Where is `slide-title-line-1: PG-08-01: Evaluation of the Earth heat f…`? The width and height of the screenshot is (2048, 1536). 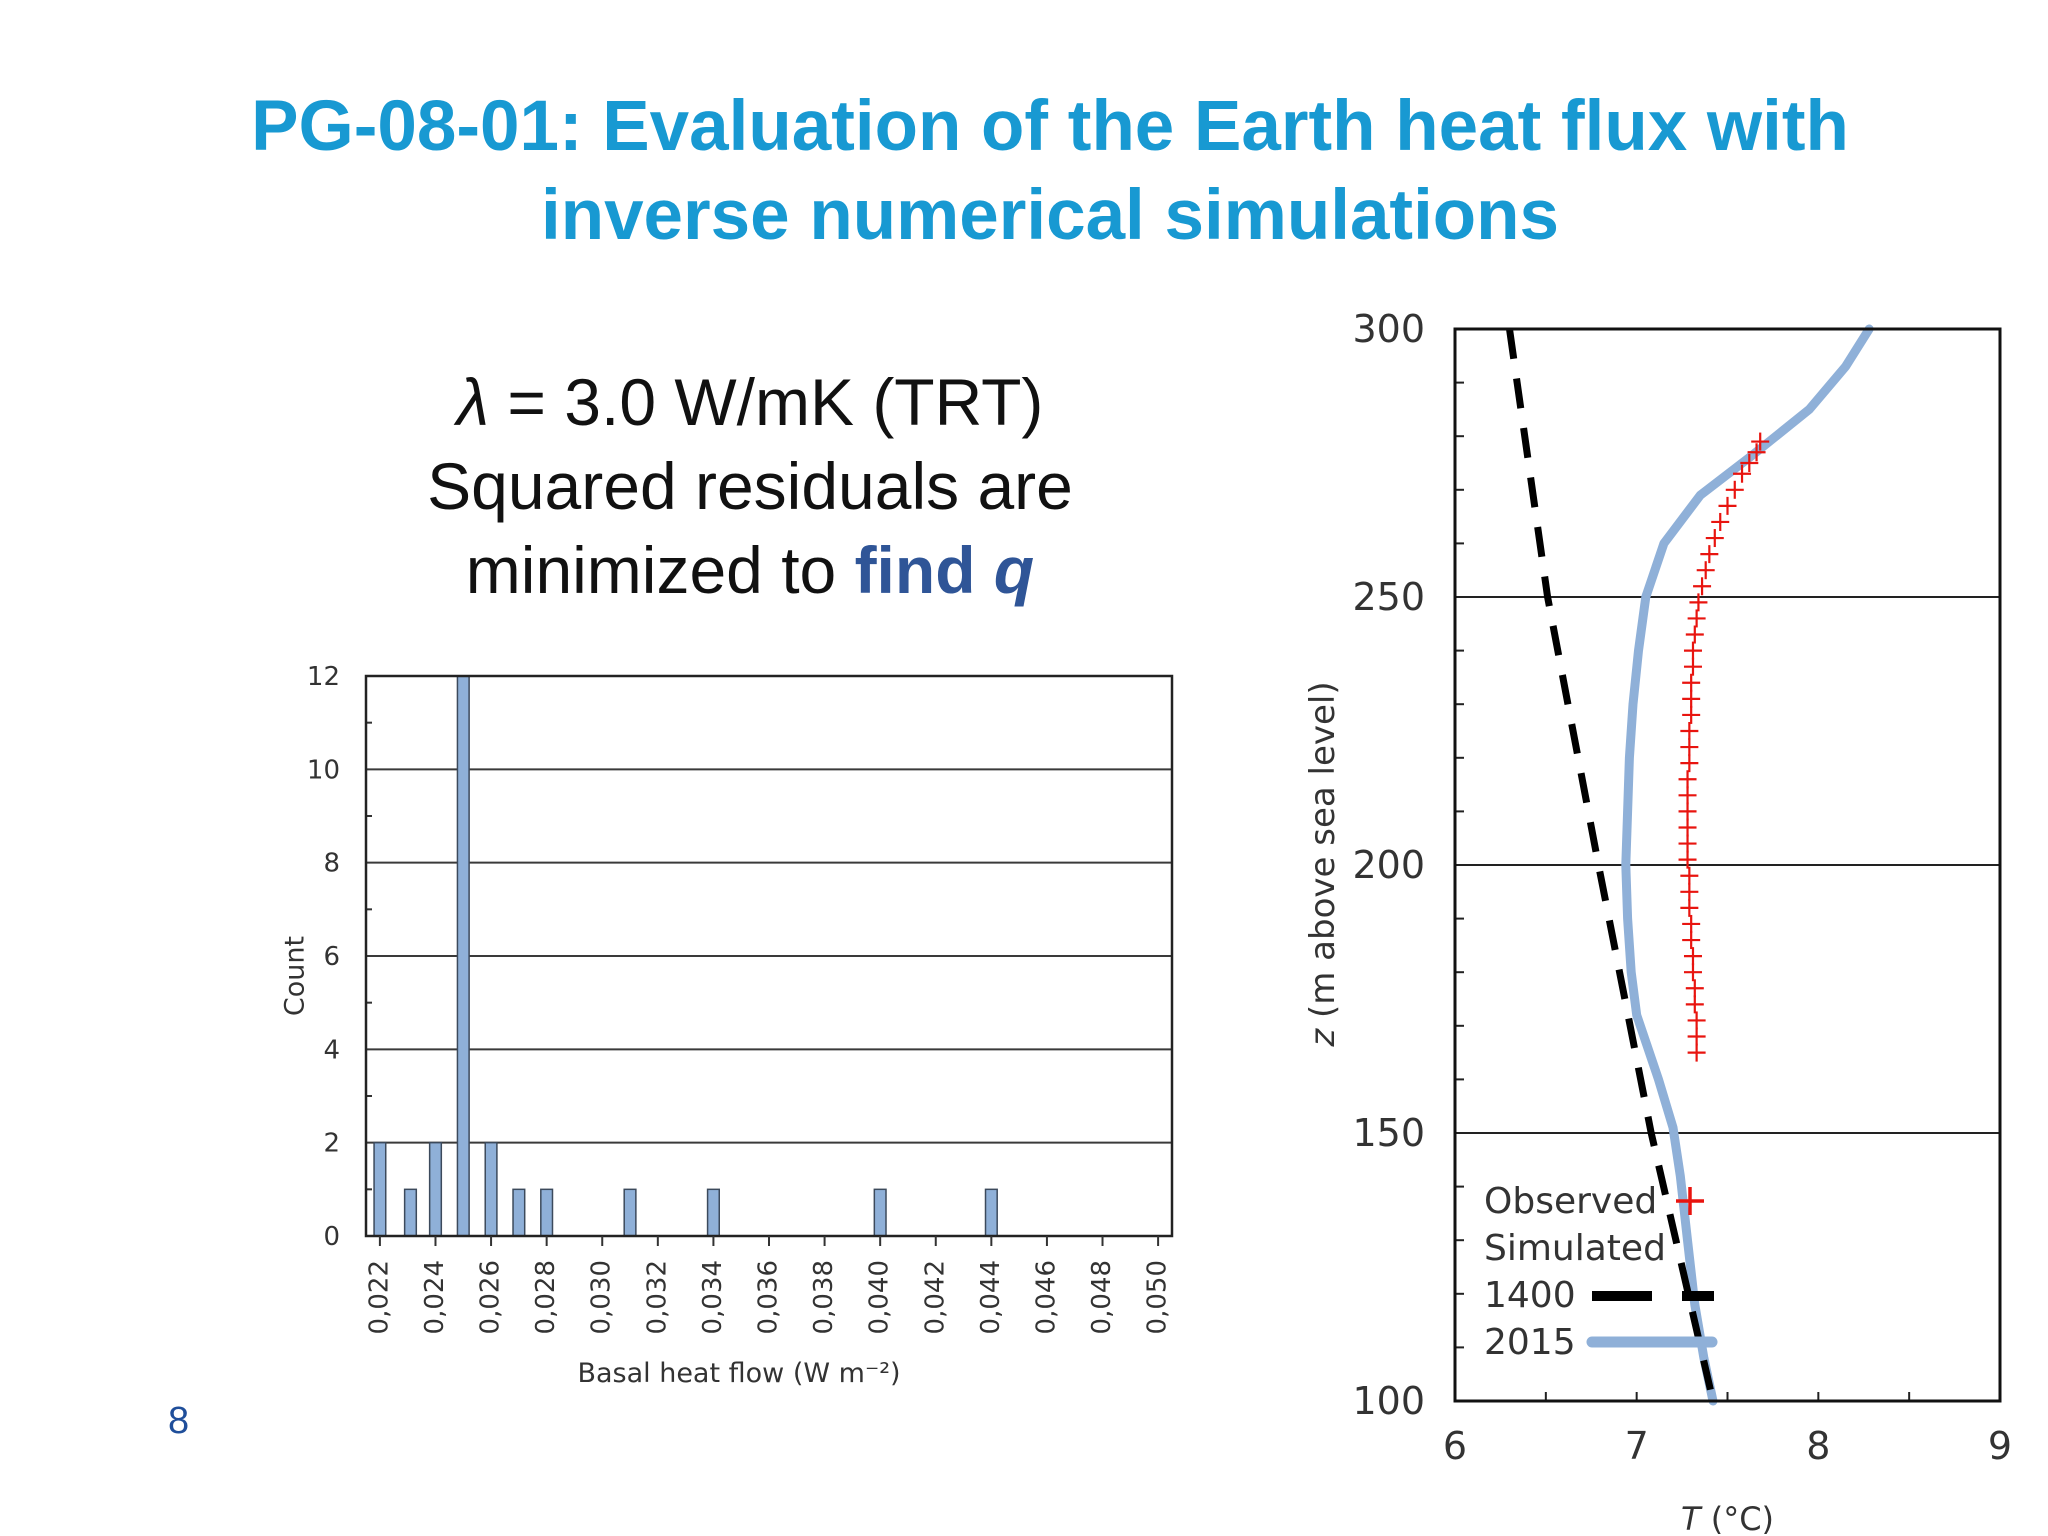
slide-title-line-1: PG-08-01: Evaluation of the Earth heat f… is located at coordinates (1050, 126).